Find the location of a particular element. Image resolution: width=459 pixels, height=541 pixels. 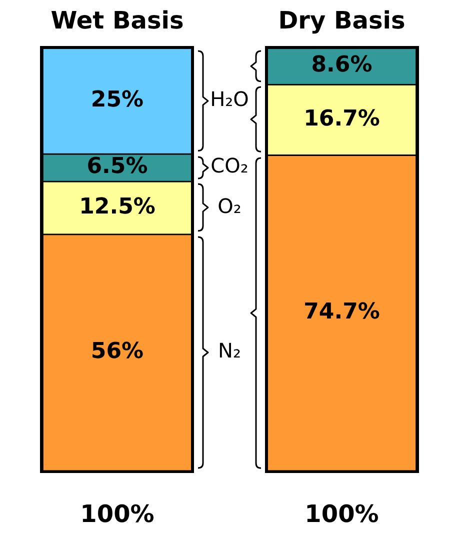

data-label: 74.7% is located at coordinates (342, 312).